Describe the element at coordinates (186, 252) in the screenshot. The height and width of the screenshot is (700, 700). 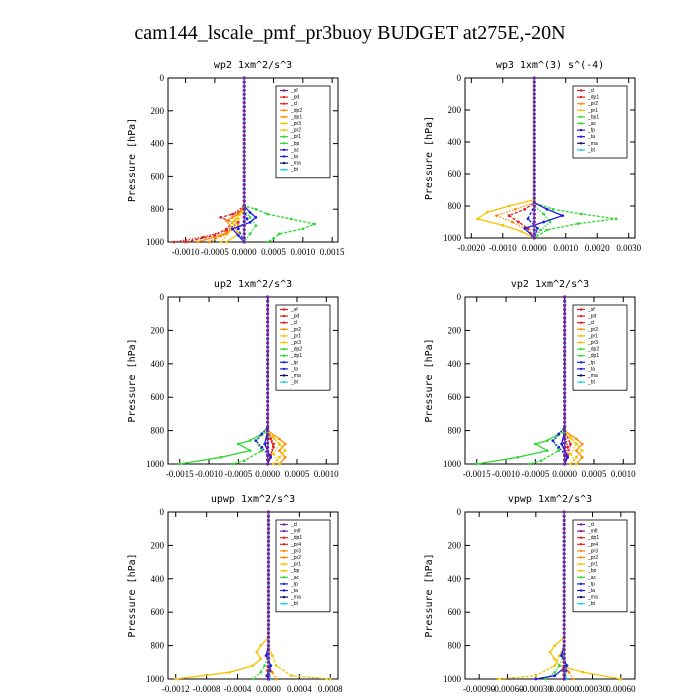
I see `chart1-xtick-label: -0.0010` at that location.